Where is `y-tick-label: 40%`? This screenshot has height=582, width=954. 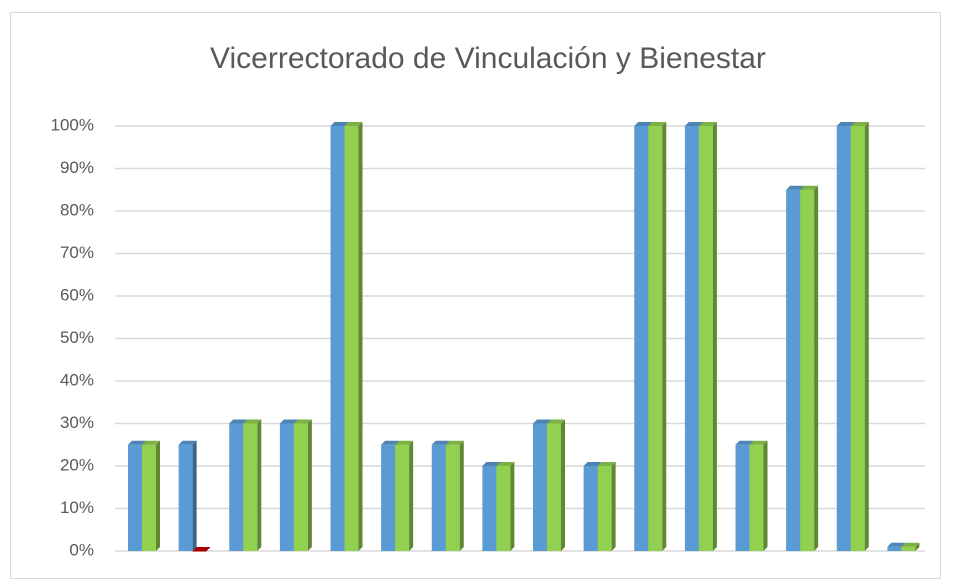
y-tick-label: 40% is located at coordinates (77, 379).